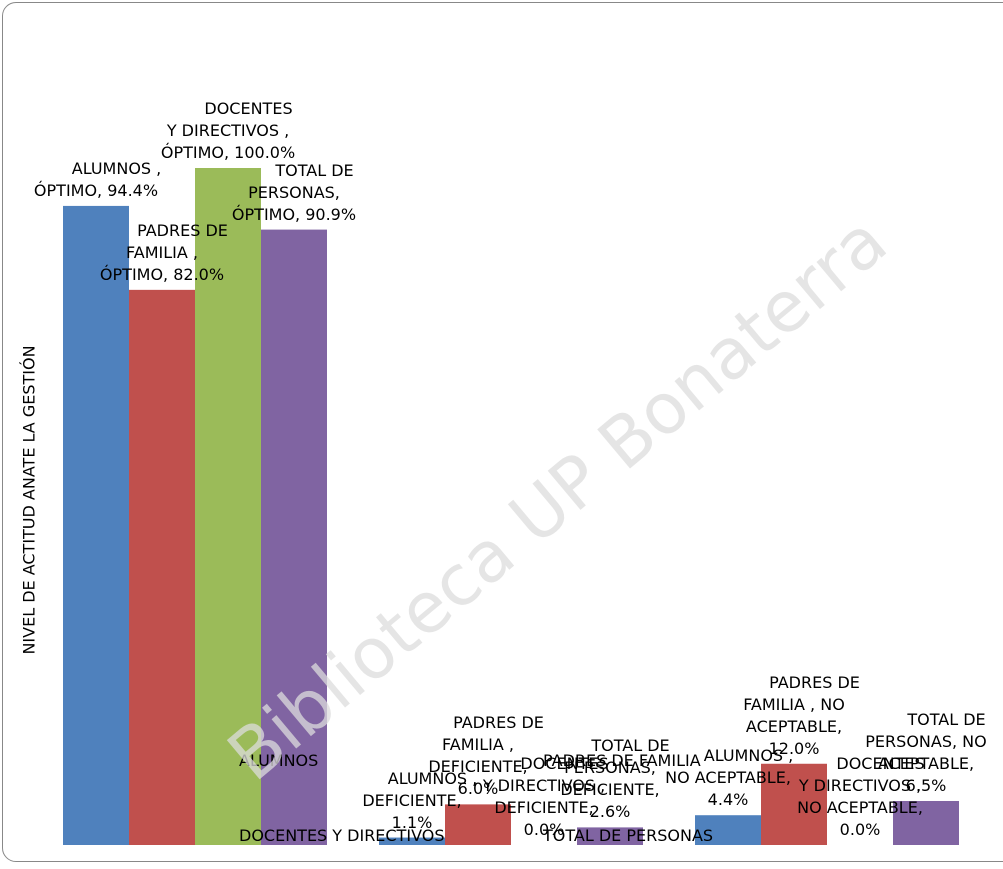  I want to click on data-label: ALUMNOS , NO ACEPTABLE, 4.4%, so click(729, 778).